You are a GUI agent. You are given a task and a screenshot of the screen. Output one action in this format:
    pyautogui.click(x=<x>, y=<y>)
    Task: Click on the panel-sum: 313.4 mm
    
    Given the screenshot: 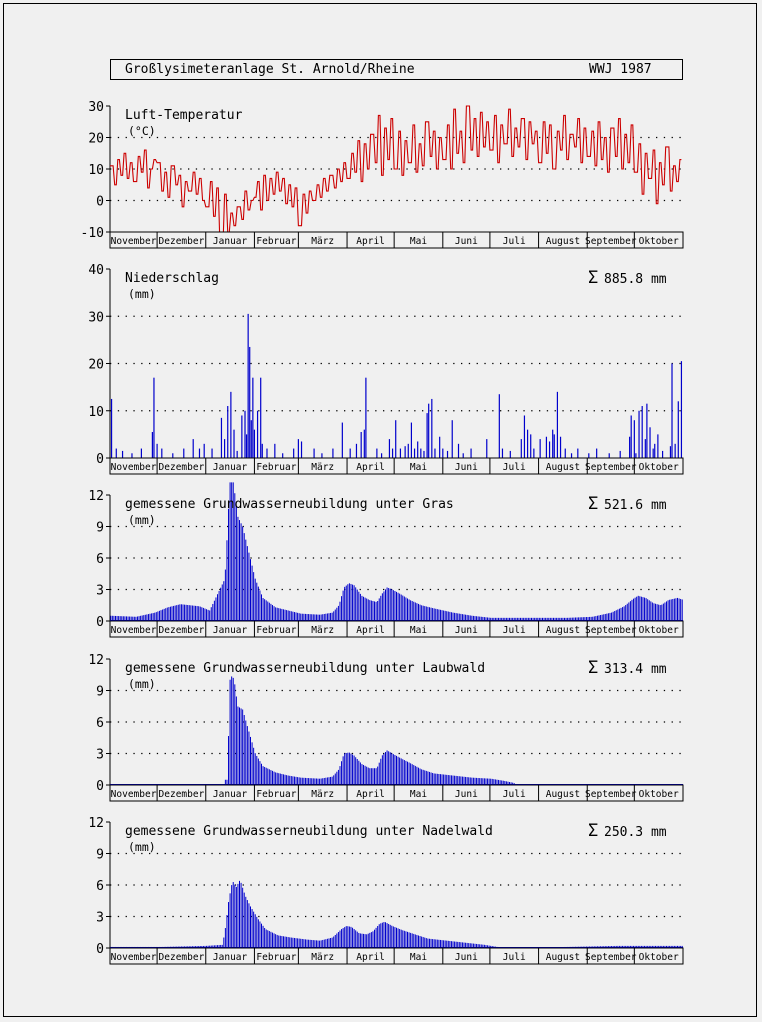 What is the action you would take?
    pyautogui.click(x=635, y=669)
    